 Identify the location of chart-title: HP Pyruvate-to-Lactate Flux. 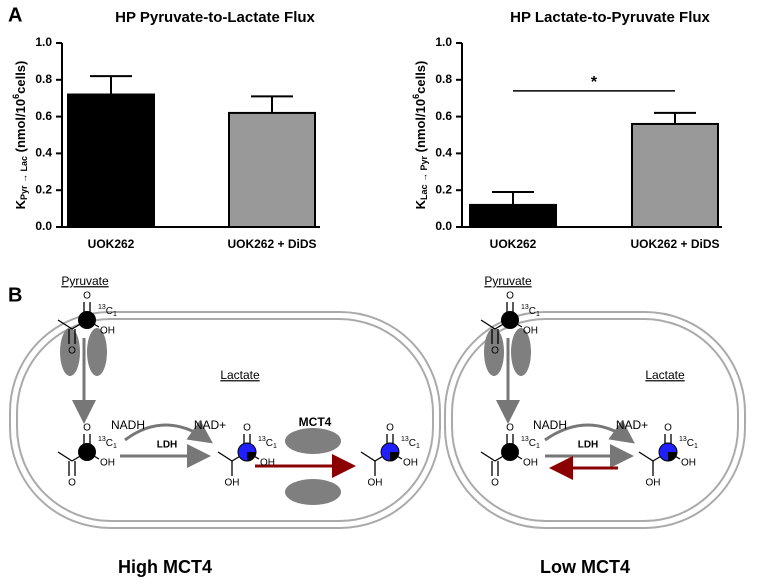
(215, 17).